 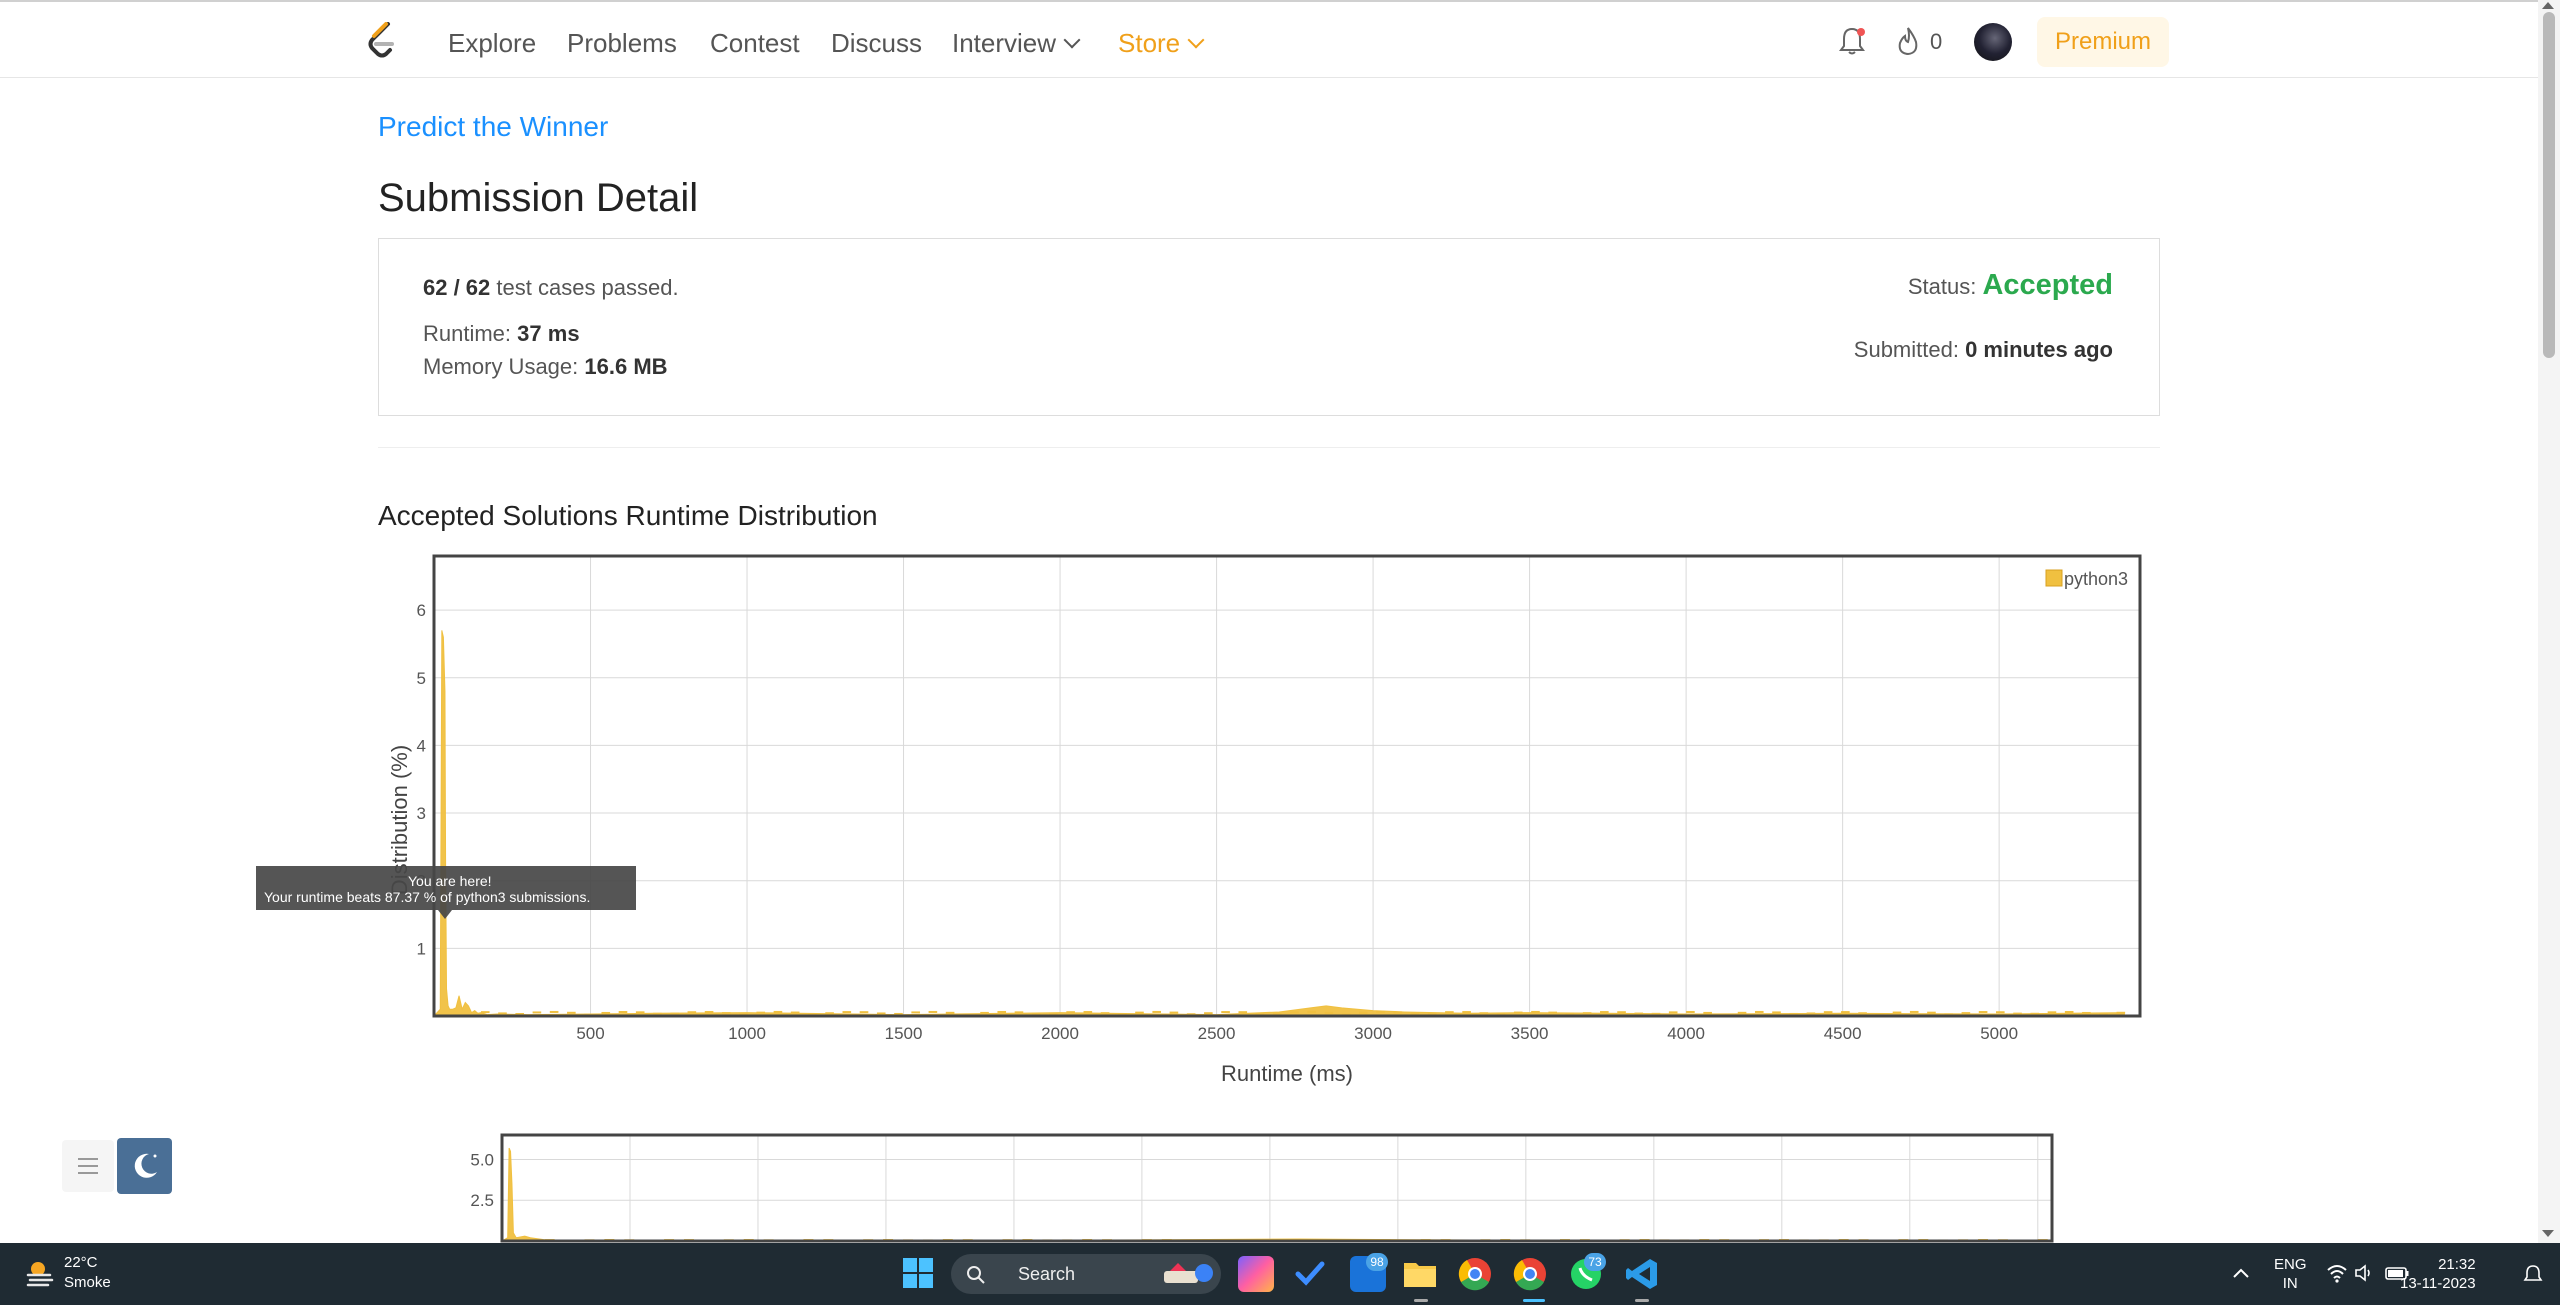 What do you see at coordinates (1642, 1274) in the screenshot?
I see `vscode-icon` at bounding box center [1642, 1274].